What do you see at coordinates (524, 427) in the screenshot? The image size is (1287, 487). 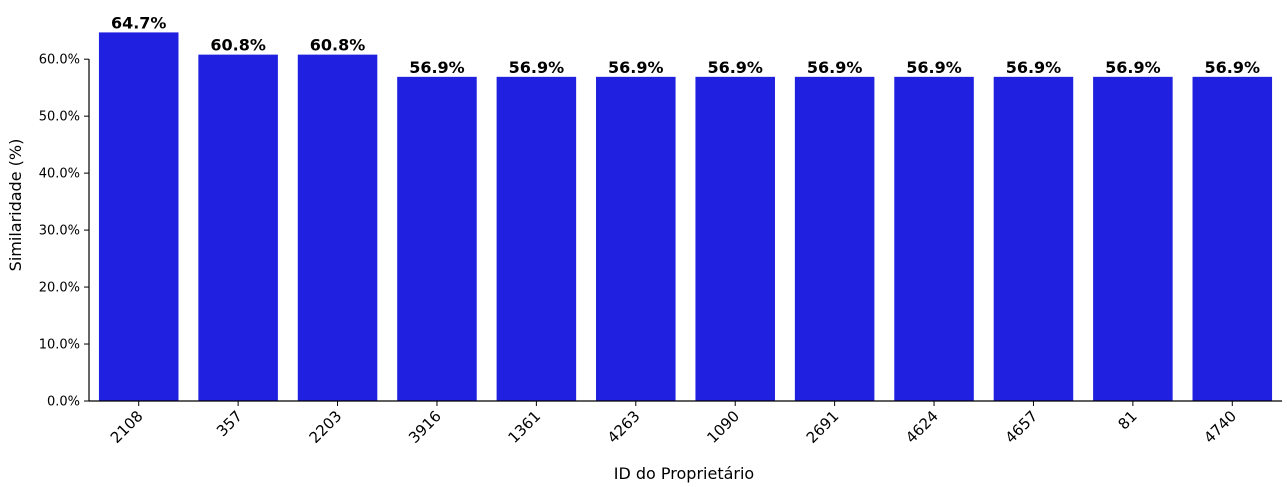 I see `x-tick-label-1361: 1361` at bounding box center [524, 427].